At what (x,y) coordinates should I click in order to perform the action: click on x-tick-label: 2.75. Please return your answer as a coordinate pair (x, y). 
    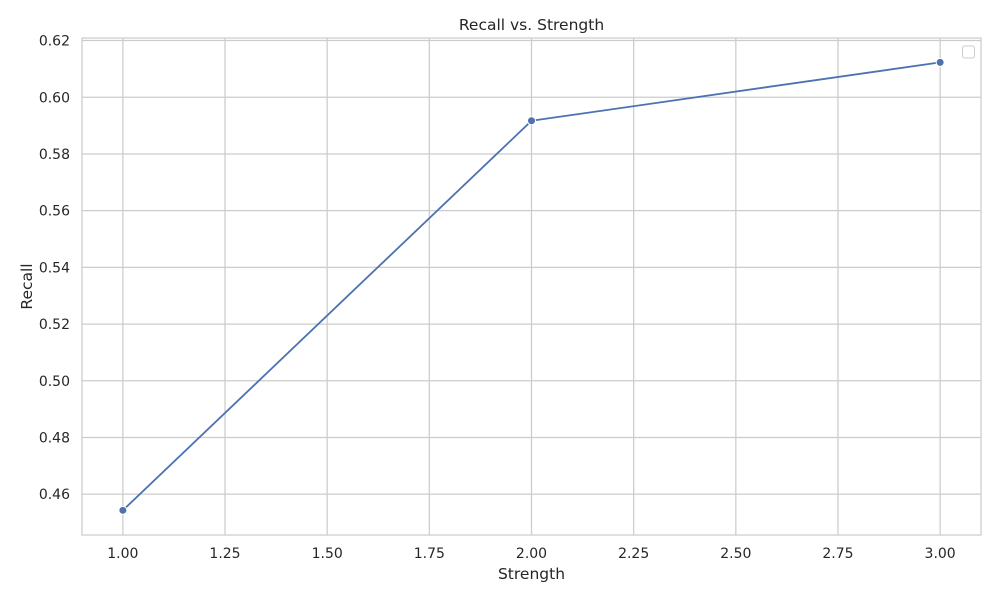
    Looking at the image, I should click on (837, 554).